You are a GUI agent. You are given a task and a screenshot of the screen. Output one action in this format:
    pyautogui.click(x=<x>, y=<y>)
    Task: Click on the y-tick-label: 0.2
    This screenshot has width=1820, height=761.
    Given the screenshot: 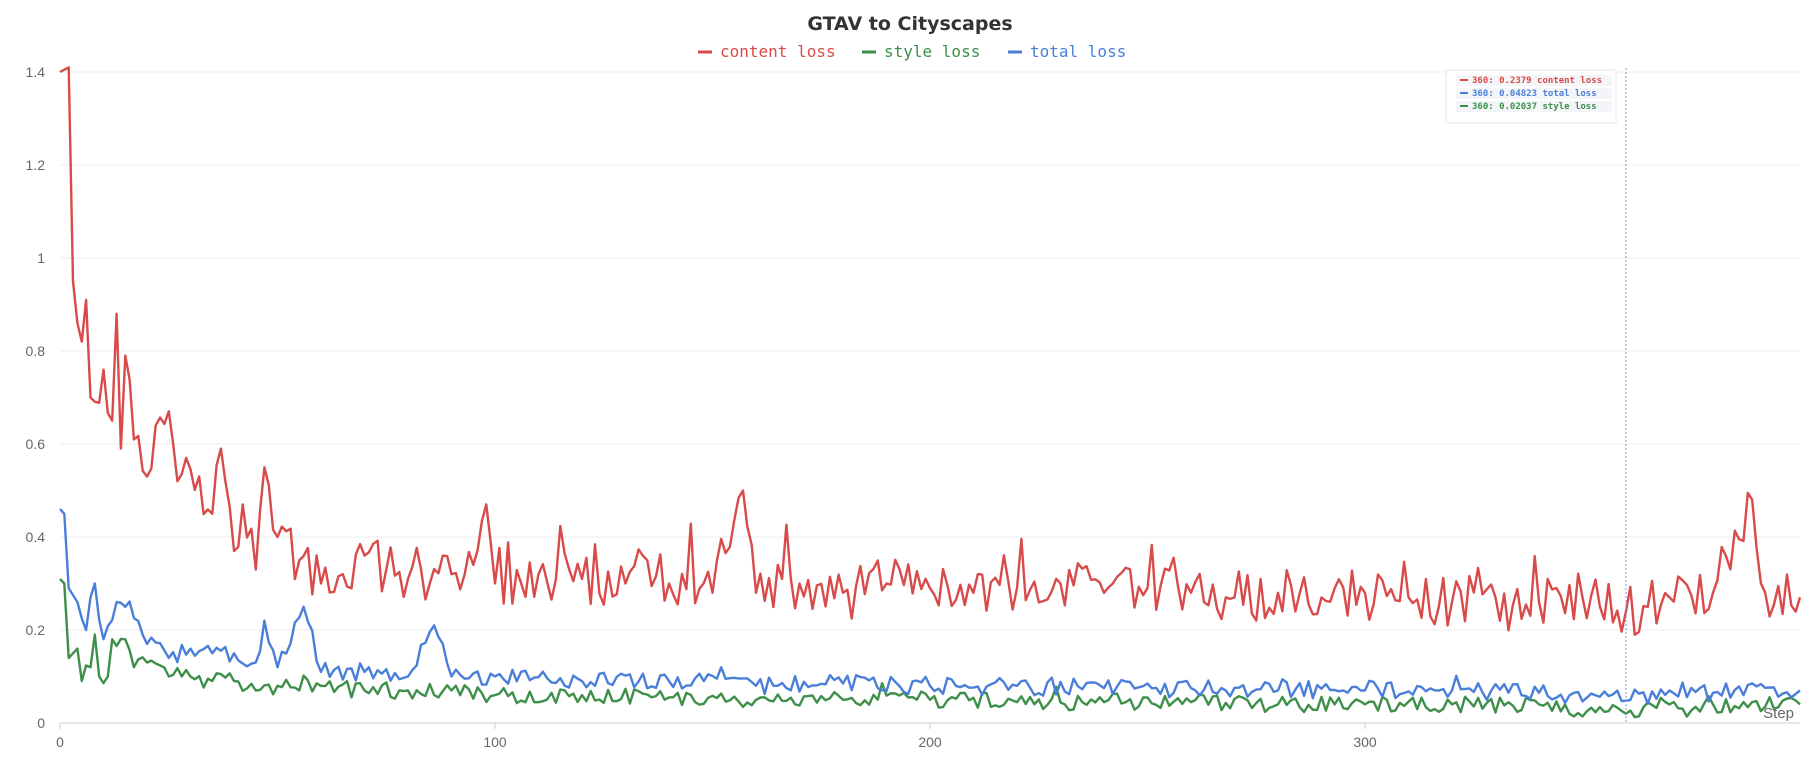 What is the action you would take?
    pyautogui.click(x=36, y=630)
    